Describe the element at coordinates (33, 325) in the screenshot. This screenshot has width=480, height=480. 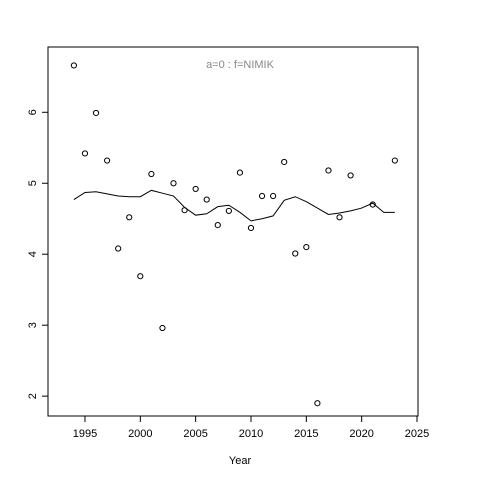
I see `y-tick-label: 3` at that location.